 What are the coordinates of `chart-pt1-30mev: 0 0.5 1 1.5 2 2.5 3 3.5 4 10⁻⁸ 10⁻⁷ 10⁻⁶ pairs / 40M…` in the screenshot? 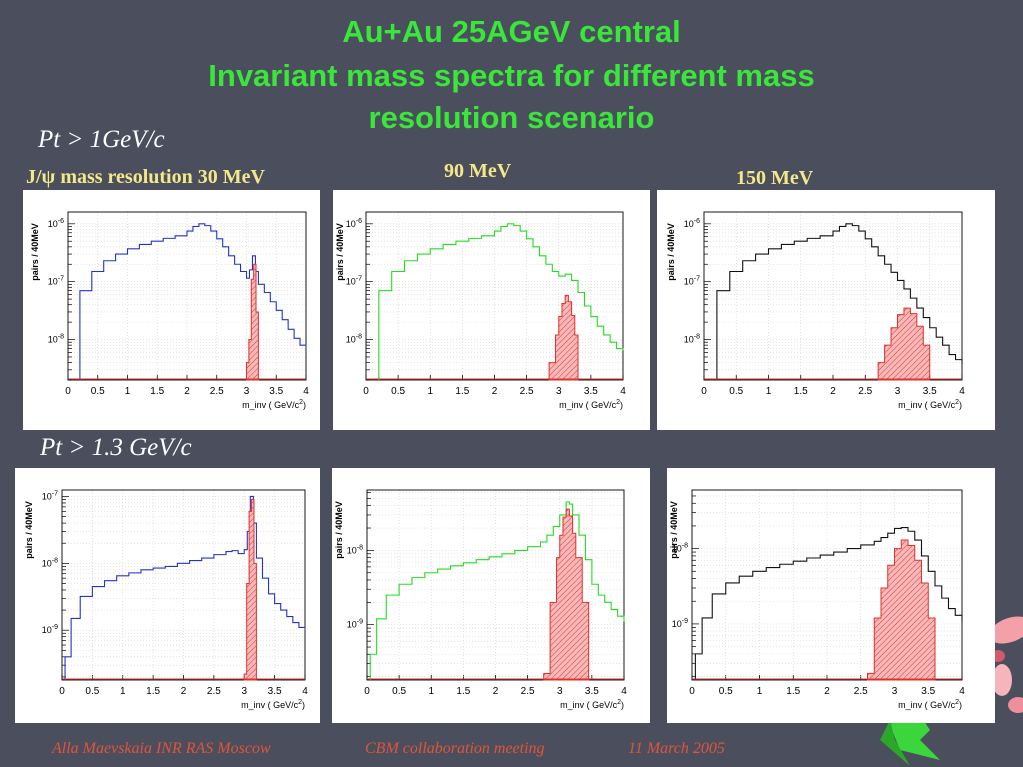 It's located at (169, 310).